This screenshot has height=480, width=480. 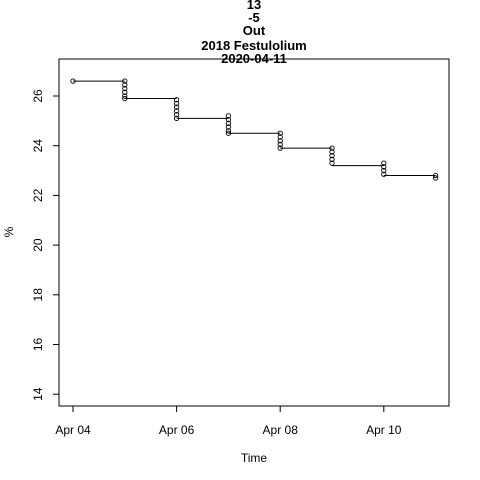 What do you see at coordinates (38, 295) in the screenshot?
I see `y-tick-label: 18` at bounding box center [38, 295].